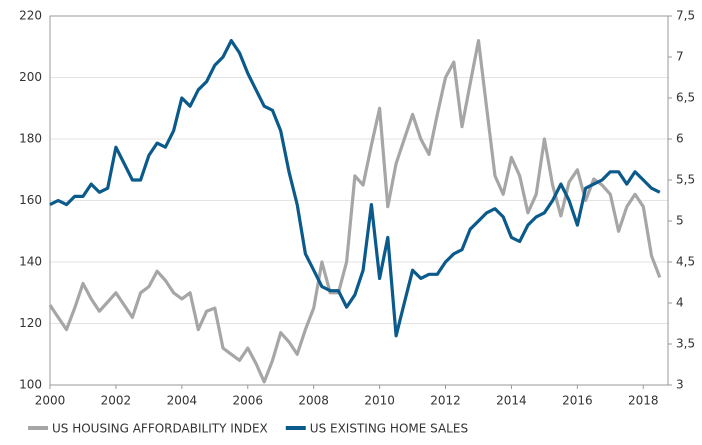 This screenshot has width=702, height=445. What do you see at coordinates (685, 16) in the screenshot?
I see `y2-tick-label: 7,5` at bounding box center [685, 16].